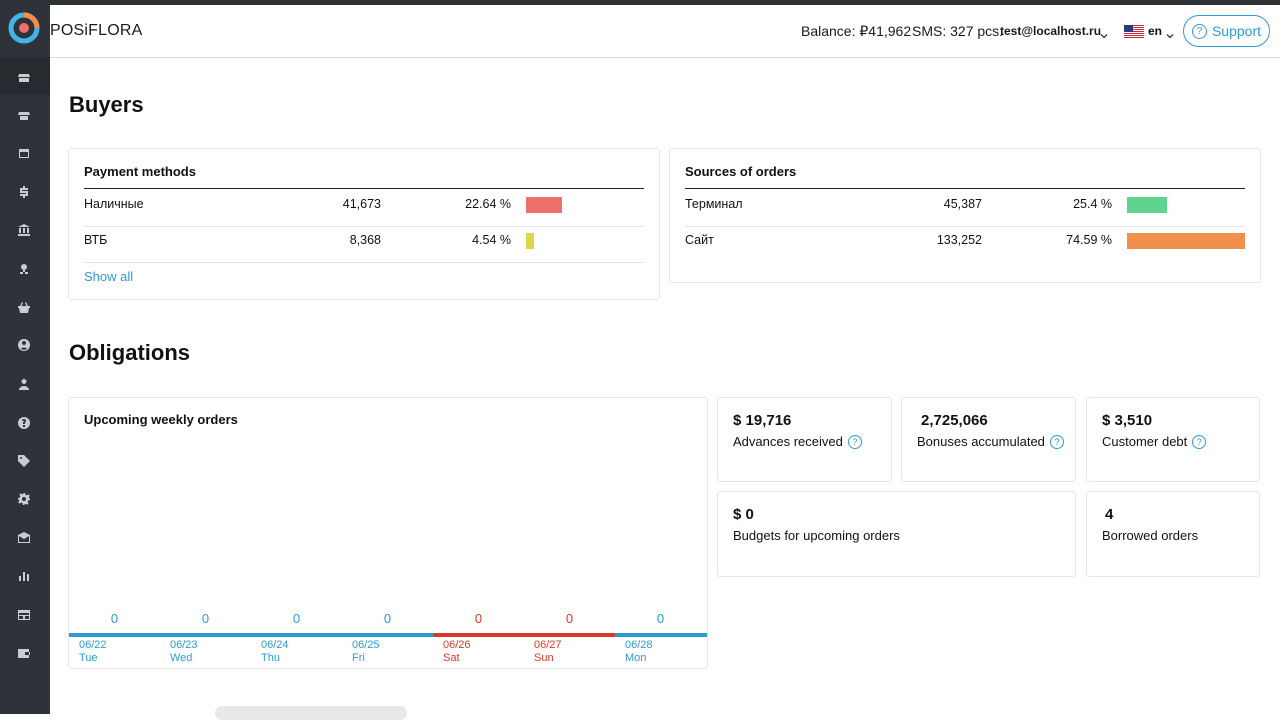  What do you see at coordinates (1134, 31) in the screenshot?
I see `us-flag-icon` at bounding box center [1134, 31].